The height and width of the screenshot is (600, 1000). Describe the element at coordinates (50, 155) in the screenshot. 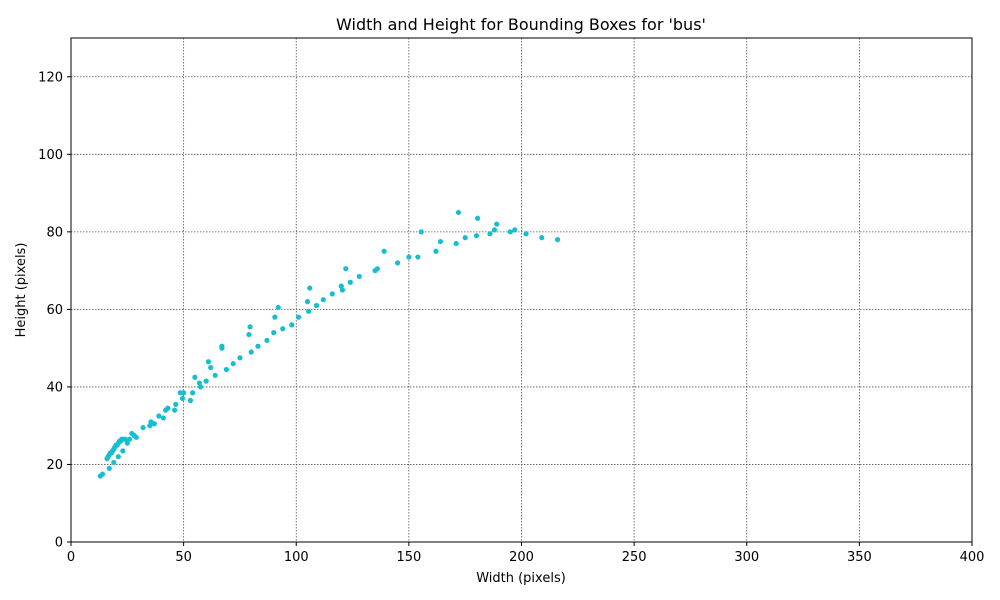

I see `y-tick-label: 100` at that location.